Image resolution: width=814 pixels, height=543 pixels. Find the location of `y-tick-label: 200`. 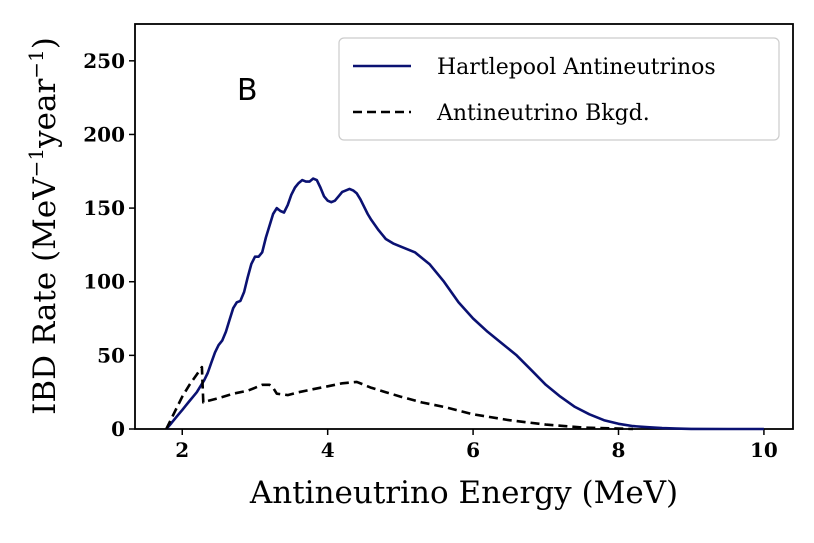

y-tick-label: 200 is located at coordinates (104, 134).